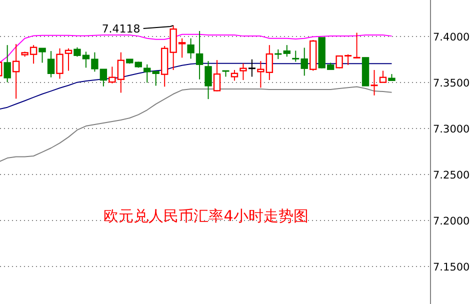  What do you see at coordinates (451, 83) in the screenshot?
I see `y-tick-label: 7.3500` at bounding box center [451, 83].